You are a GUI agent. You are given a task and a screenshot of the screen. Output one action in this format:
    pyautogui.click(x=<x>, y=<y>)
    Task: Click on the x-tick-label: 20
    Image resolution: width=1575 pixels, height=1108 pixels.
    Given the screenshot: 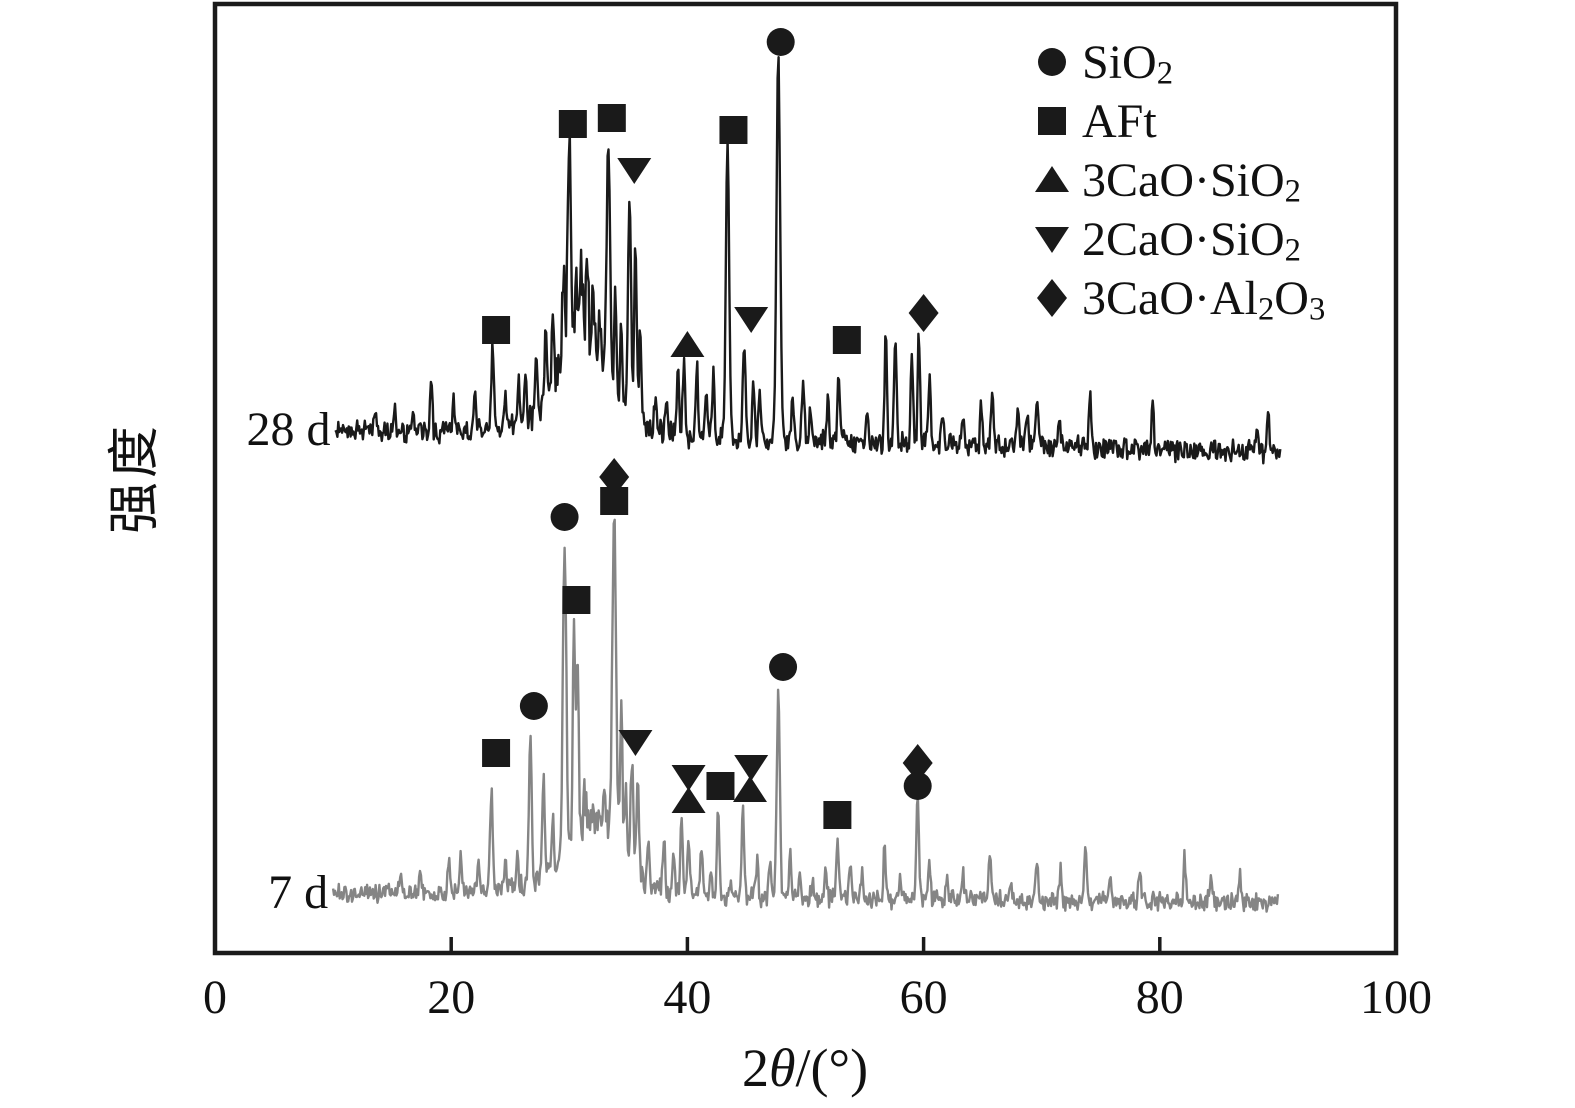 What is the action you would take?
    pyautogui.click(x=451, y=997)
    